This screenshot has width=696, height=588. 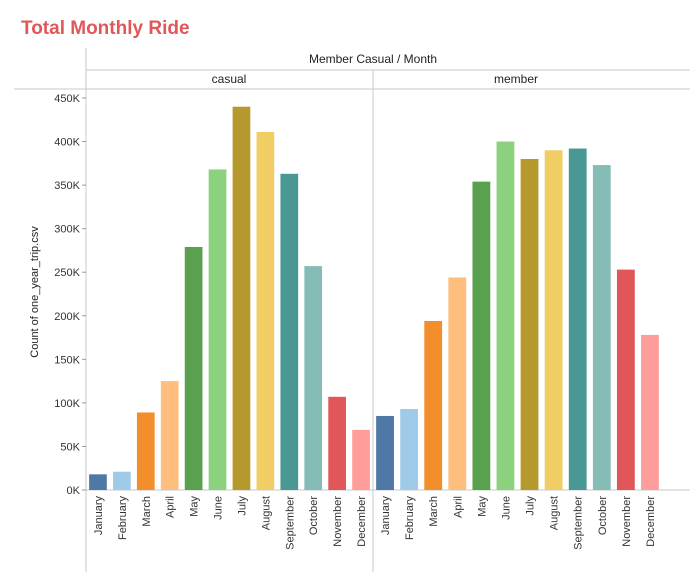 What do you see at coordinates (122, 480) in the screenshot?
I see `bar-casual-february` at bounding box center [122, 480].